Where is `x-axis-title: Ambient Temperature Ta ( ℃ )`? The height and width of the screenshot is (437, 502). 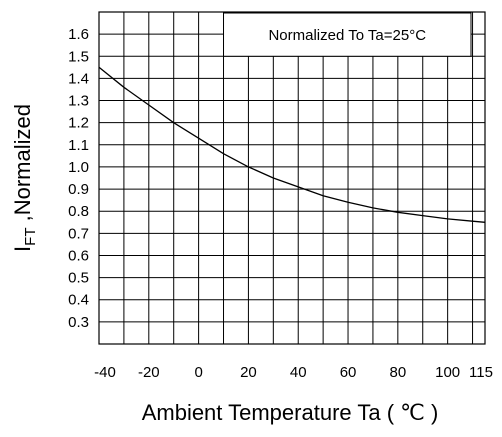 x-axis-title: Ambient Temperature Ta ( ℃ ) is located at coordinates (290, 412).